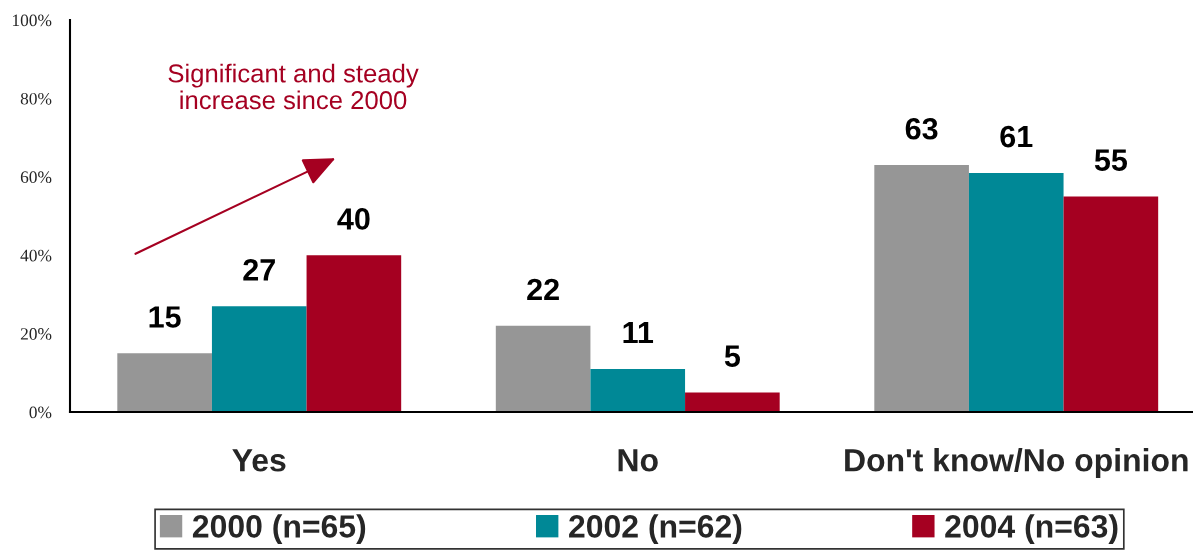  I want to click on legend-label: 2002 (n=62), so click(655, 529).